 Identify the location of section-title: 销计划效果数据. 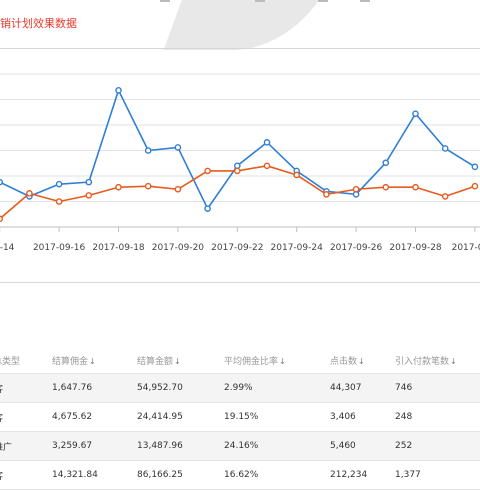
(38, 23).